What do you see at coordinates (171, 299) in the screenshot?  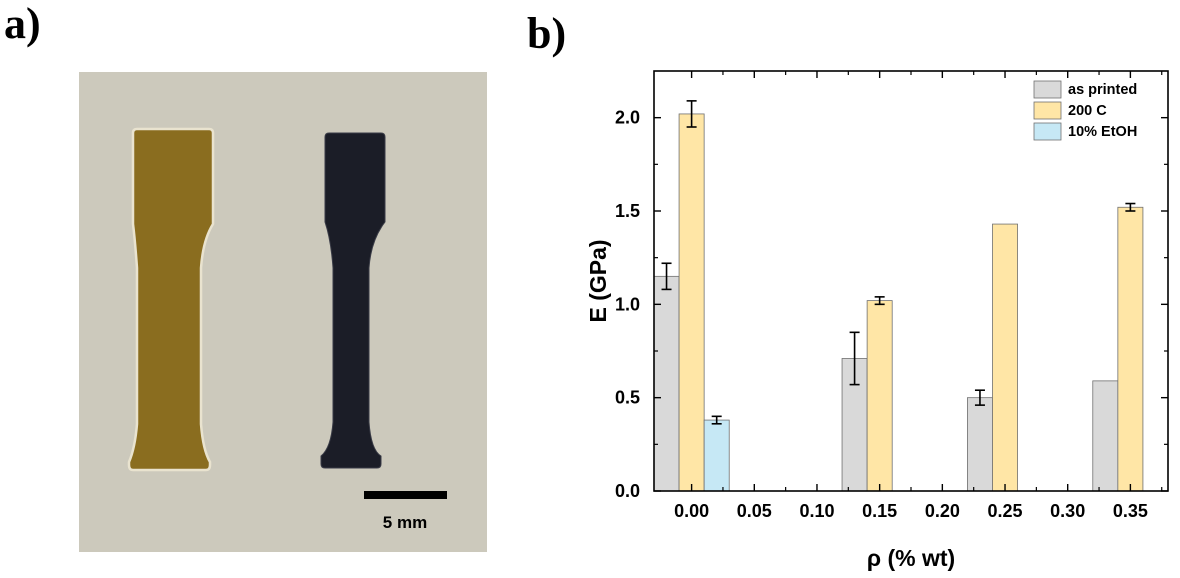 I see `specimen-left-body` at bounding box center [171, 299].